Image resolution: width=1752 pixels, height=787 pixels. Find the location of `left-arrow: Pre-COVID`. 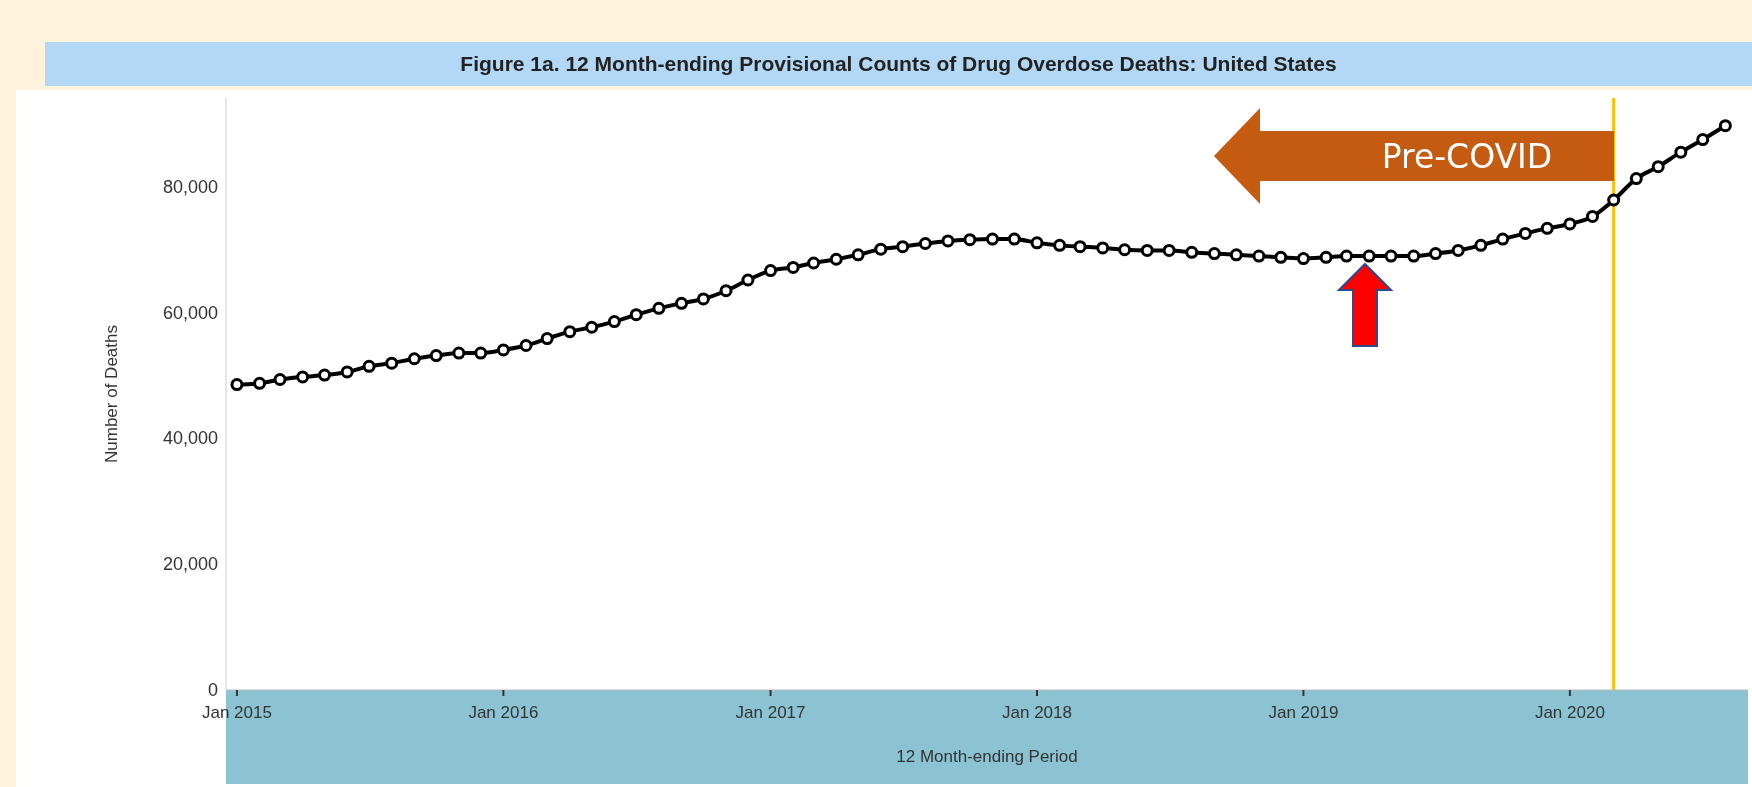

left-arrow: Pre-COVID is located at coordinates (1413, 156).